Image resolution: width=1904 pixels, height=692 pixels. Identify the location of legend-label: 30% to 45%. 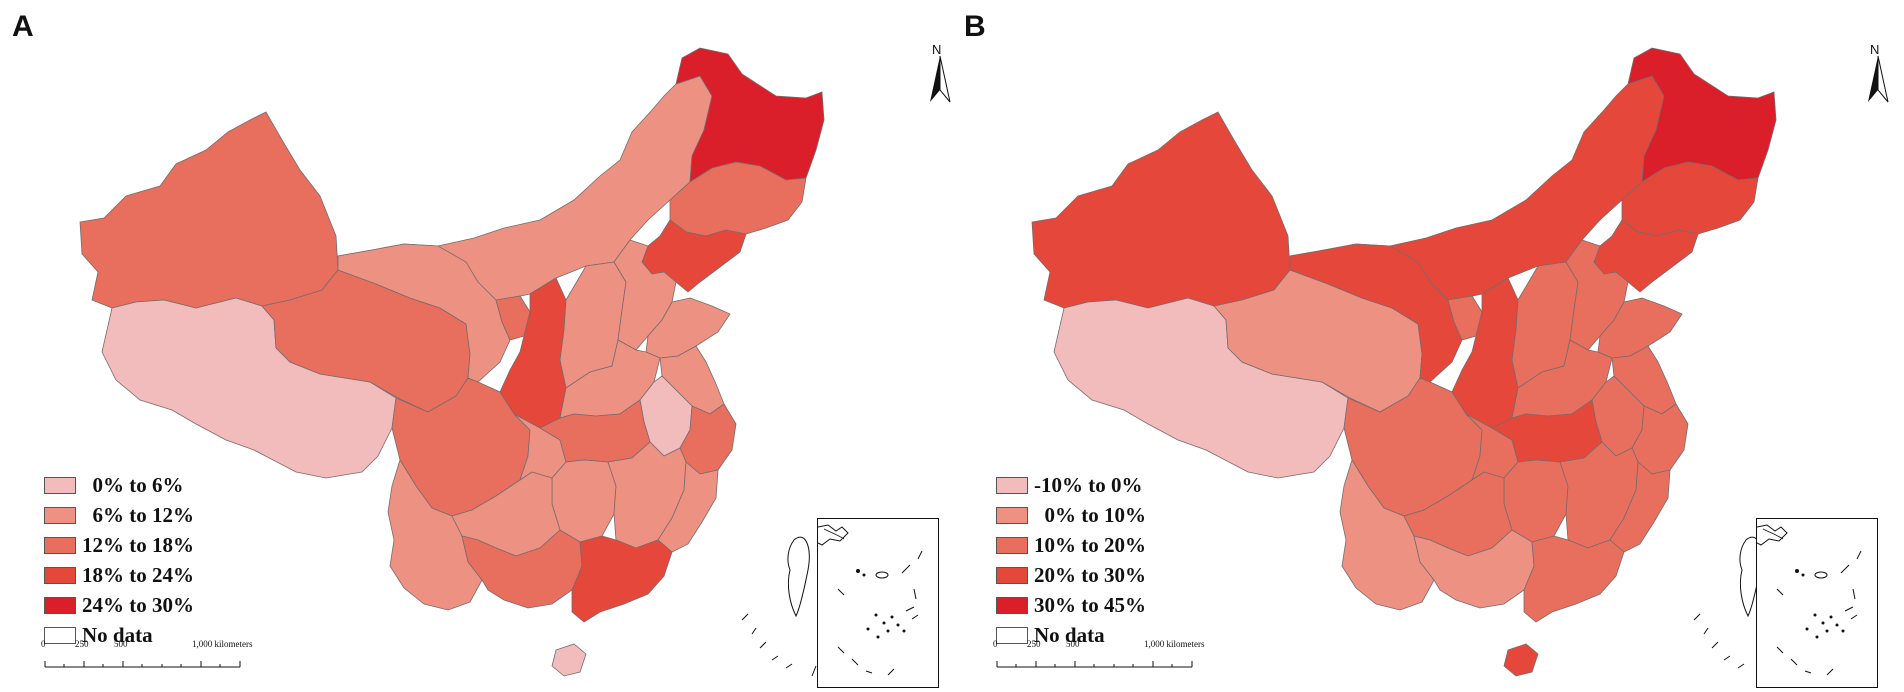
(1090, 605).